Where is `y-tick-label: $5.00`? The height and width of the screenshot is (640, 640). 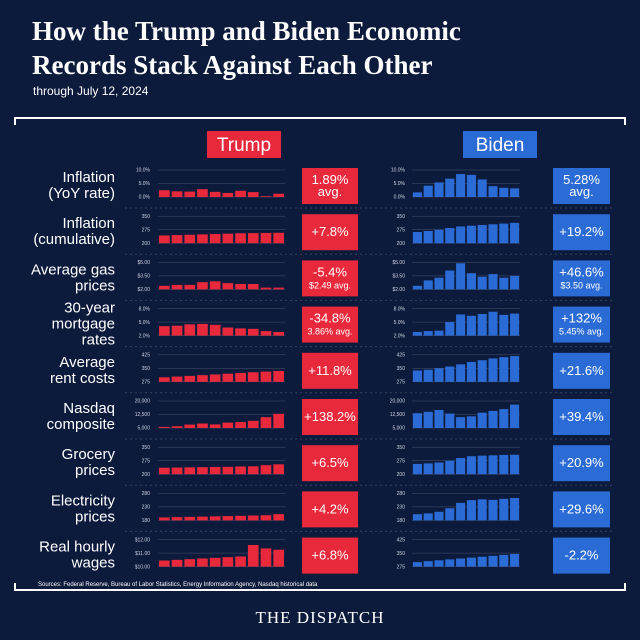
y-tick-label: $5.00 is located at coordinates (398, 263).